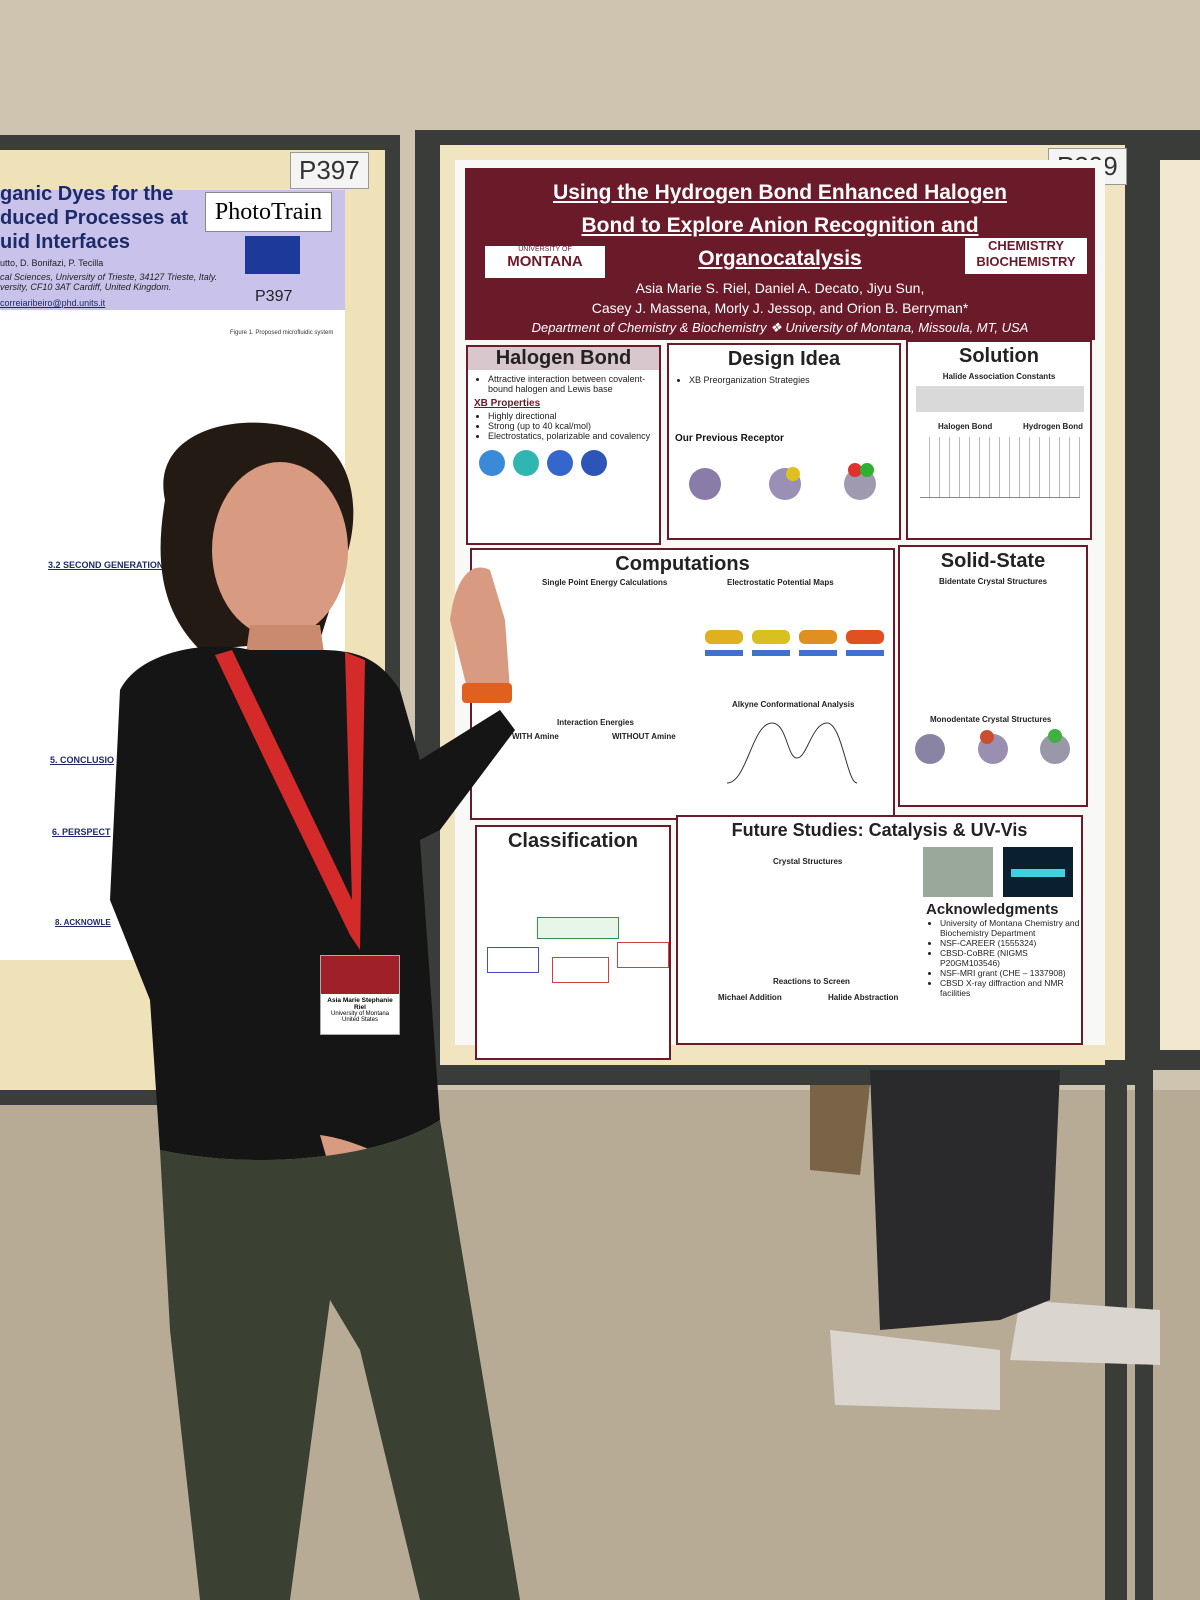 The height and width of the screenshot is (1600, 1200). I want to click on boot, so click(840, 1130).